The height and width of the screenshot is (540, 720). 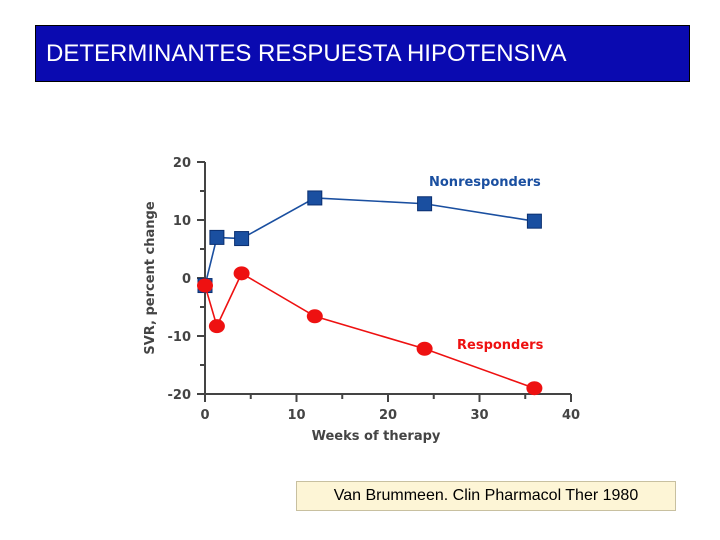 I want to click on y-tick-label: -20, so click(x=180, y=395).